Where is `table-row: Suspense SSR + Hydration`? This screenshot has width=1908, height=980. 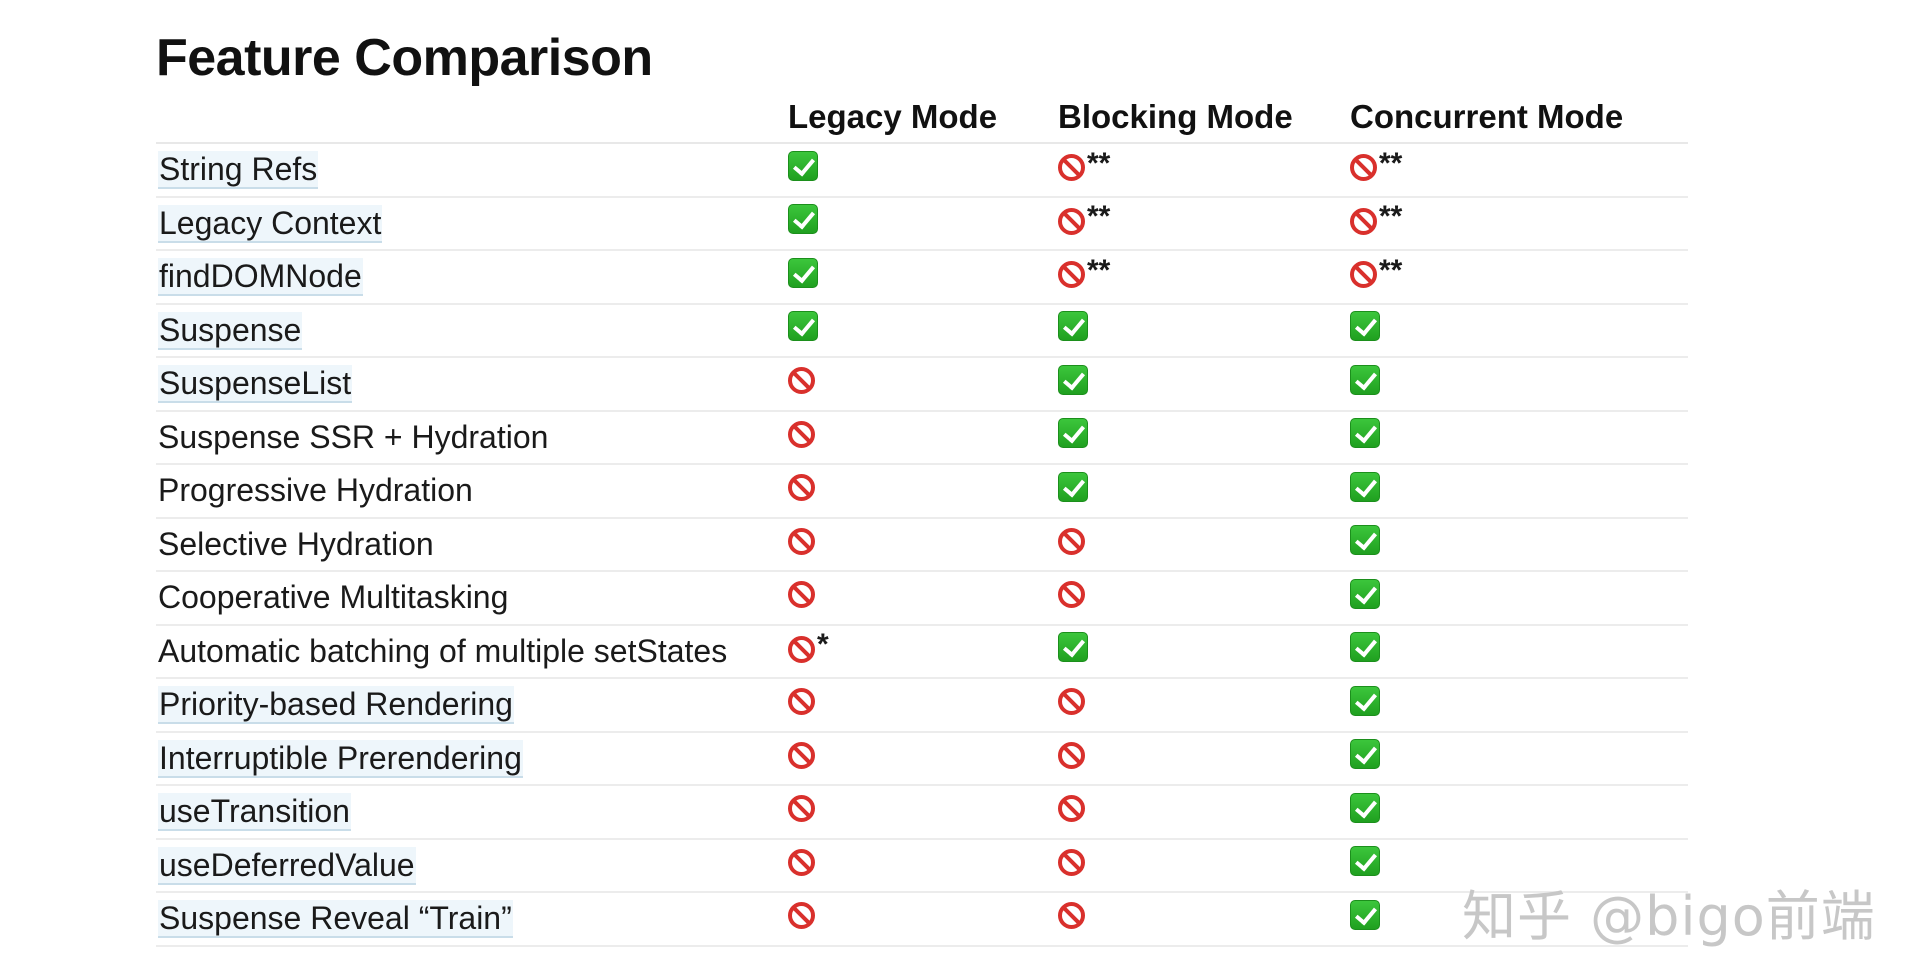
table-row: Suspense SSR + Hydration is located at coordinates (922, 437).